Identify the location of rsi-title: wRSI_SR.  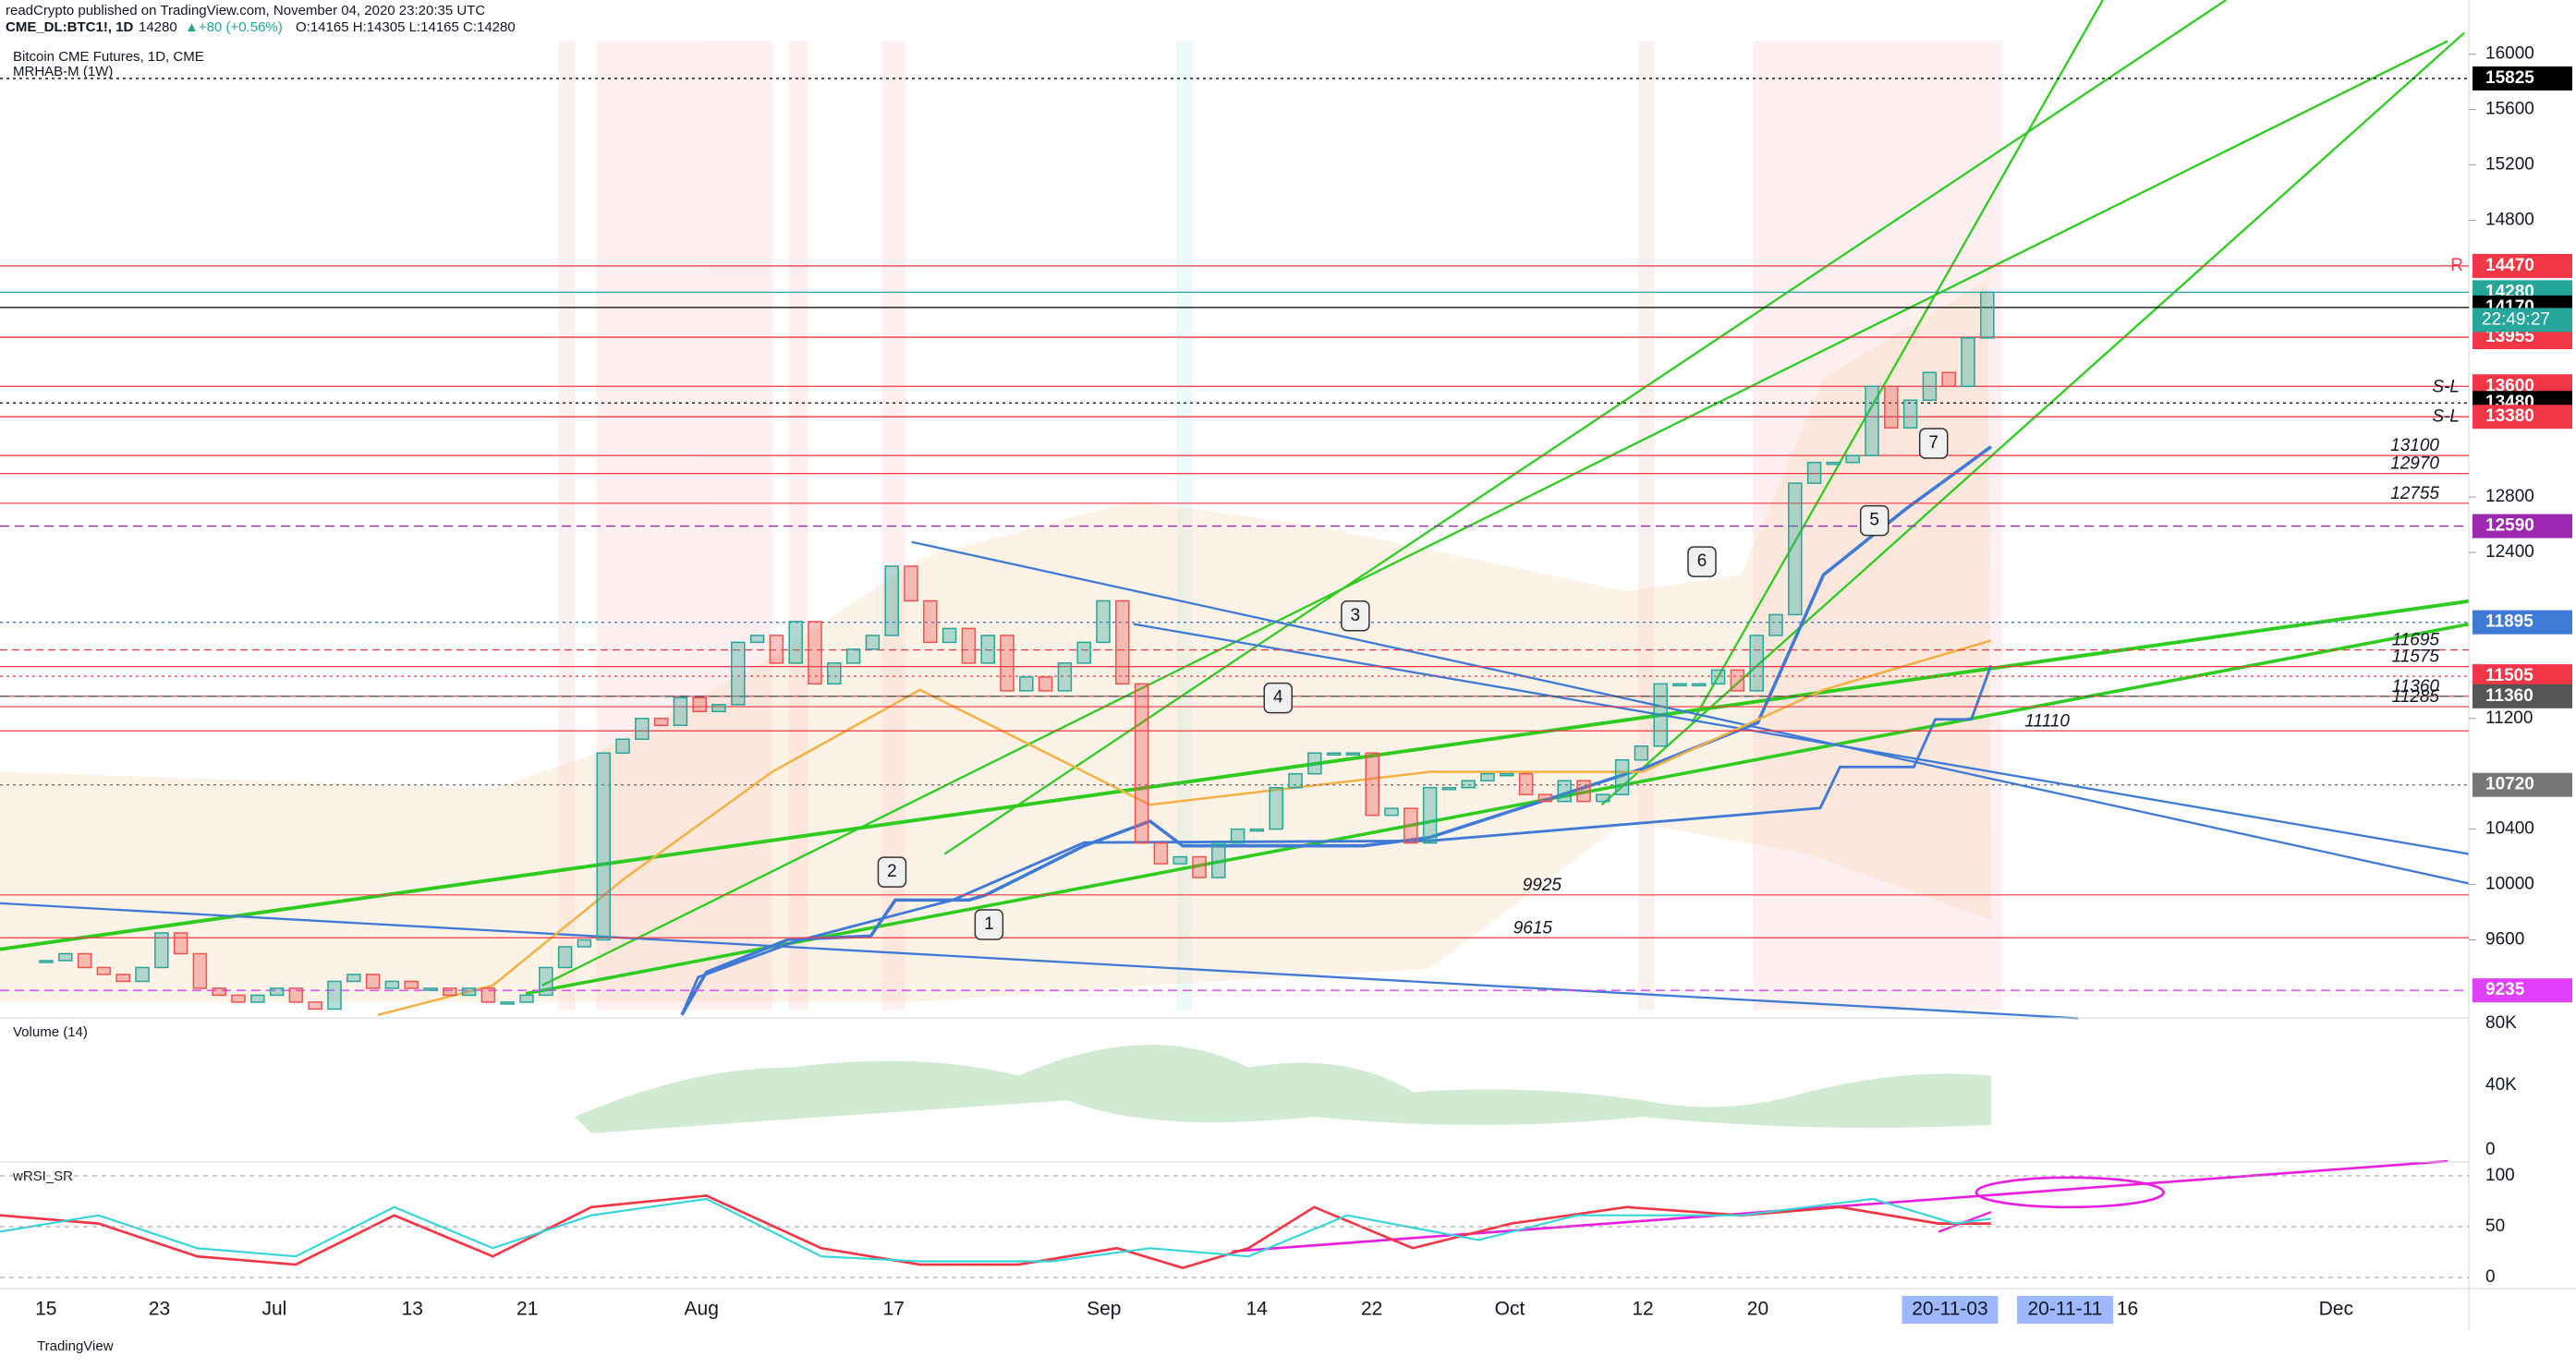
(42, 1176).